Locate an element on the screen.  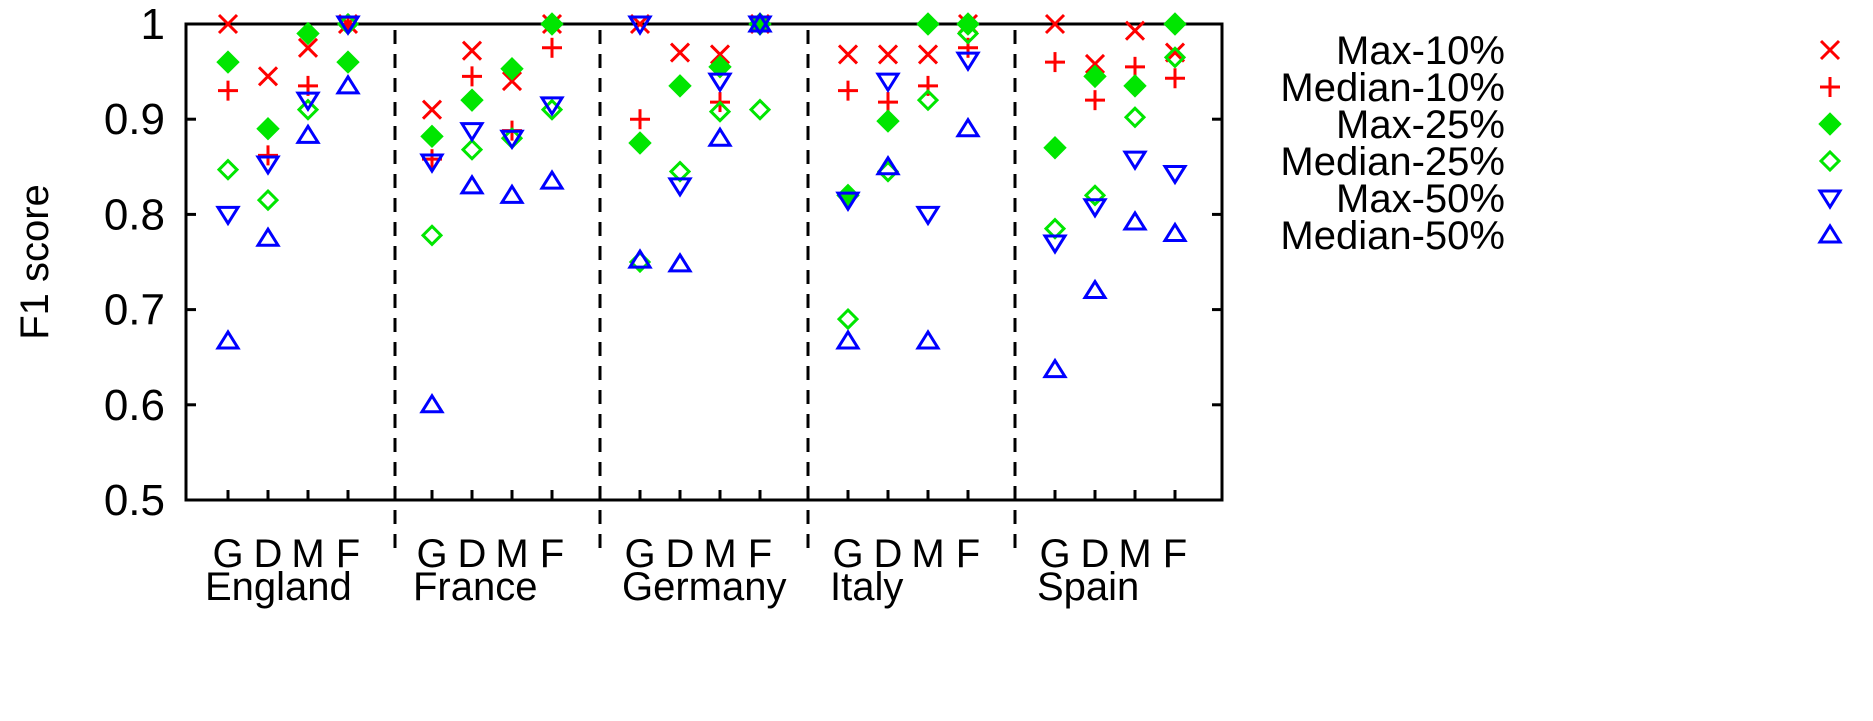
legend-label: Max-10% is located at coordinates (1420, 51).